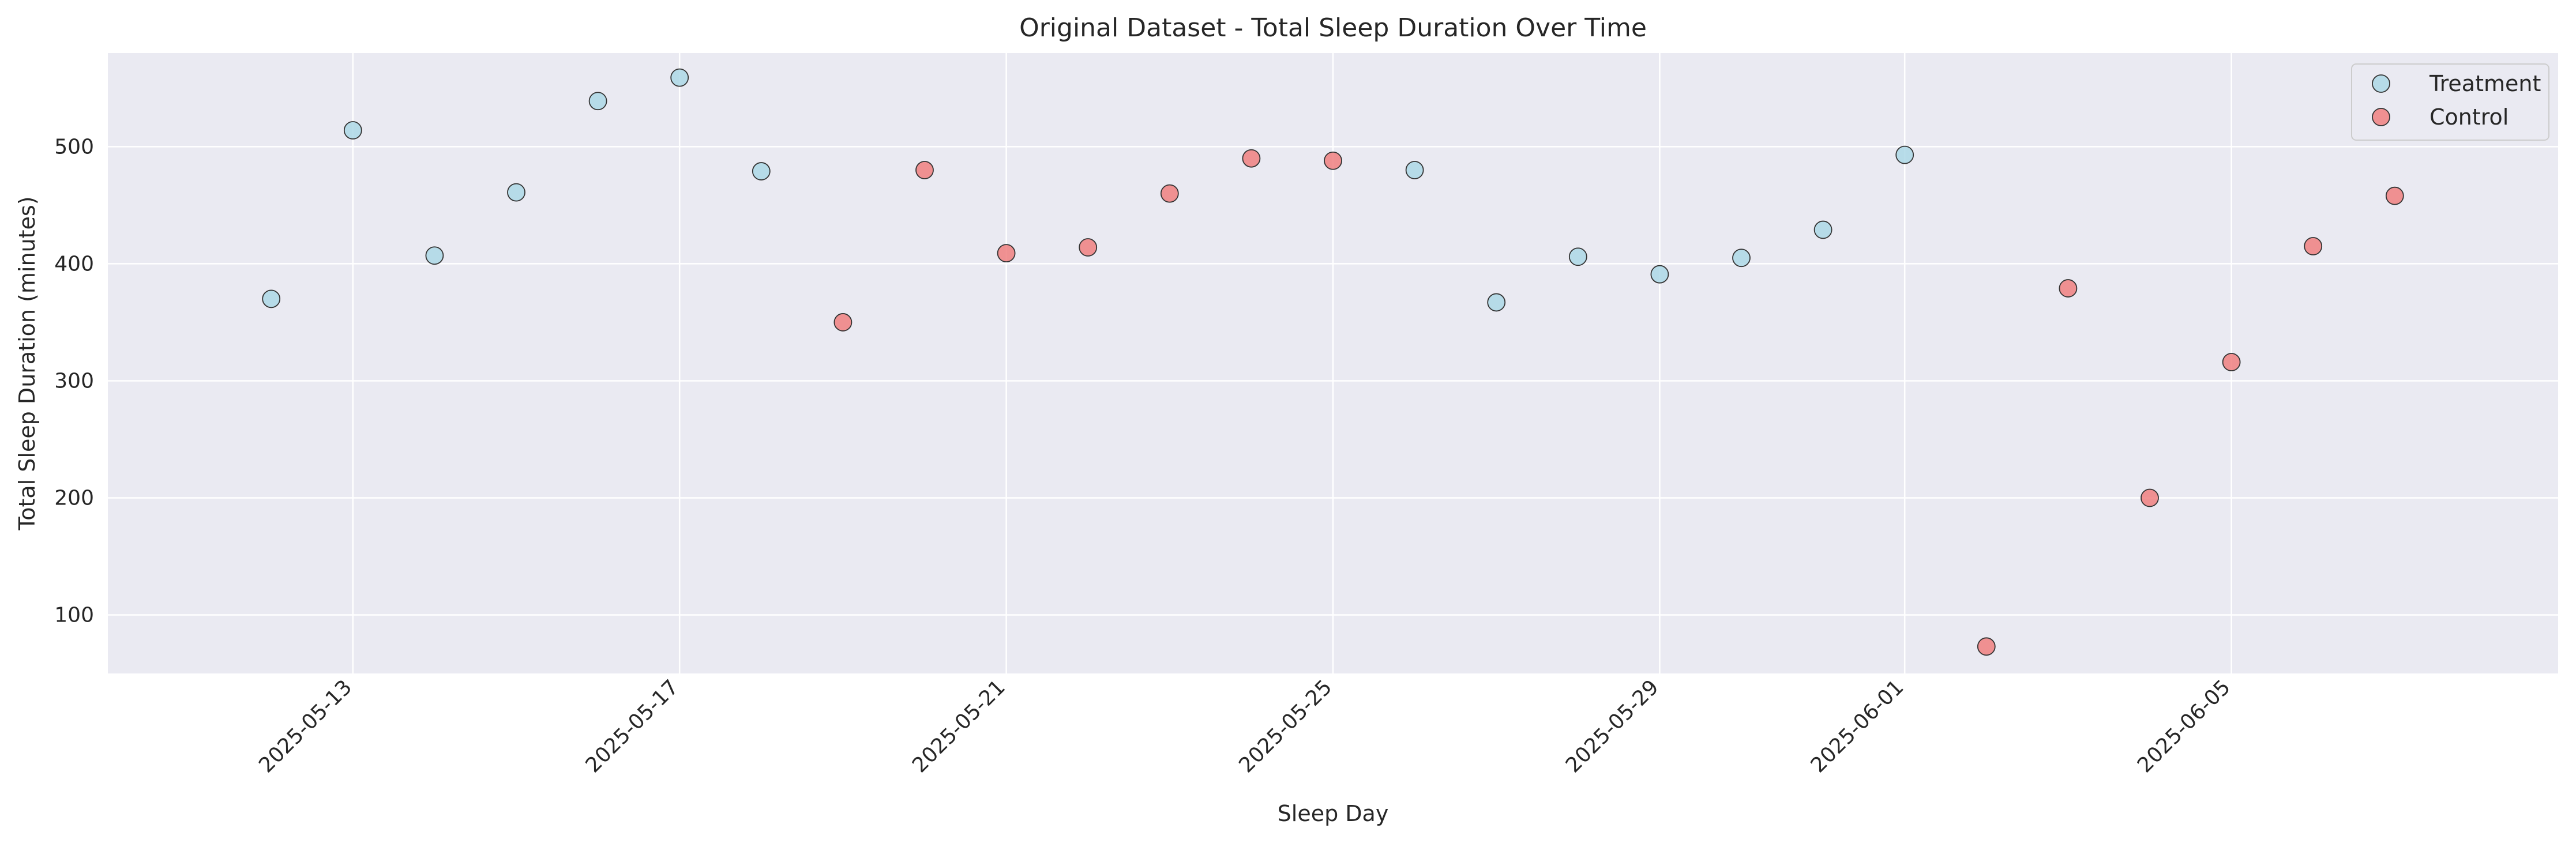  Describe the element at coordinates (2485, 83) in the screenshot. I see `legend-label-treatment: Treatment` at that location.